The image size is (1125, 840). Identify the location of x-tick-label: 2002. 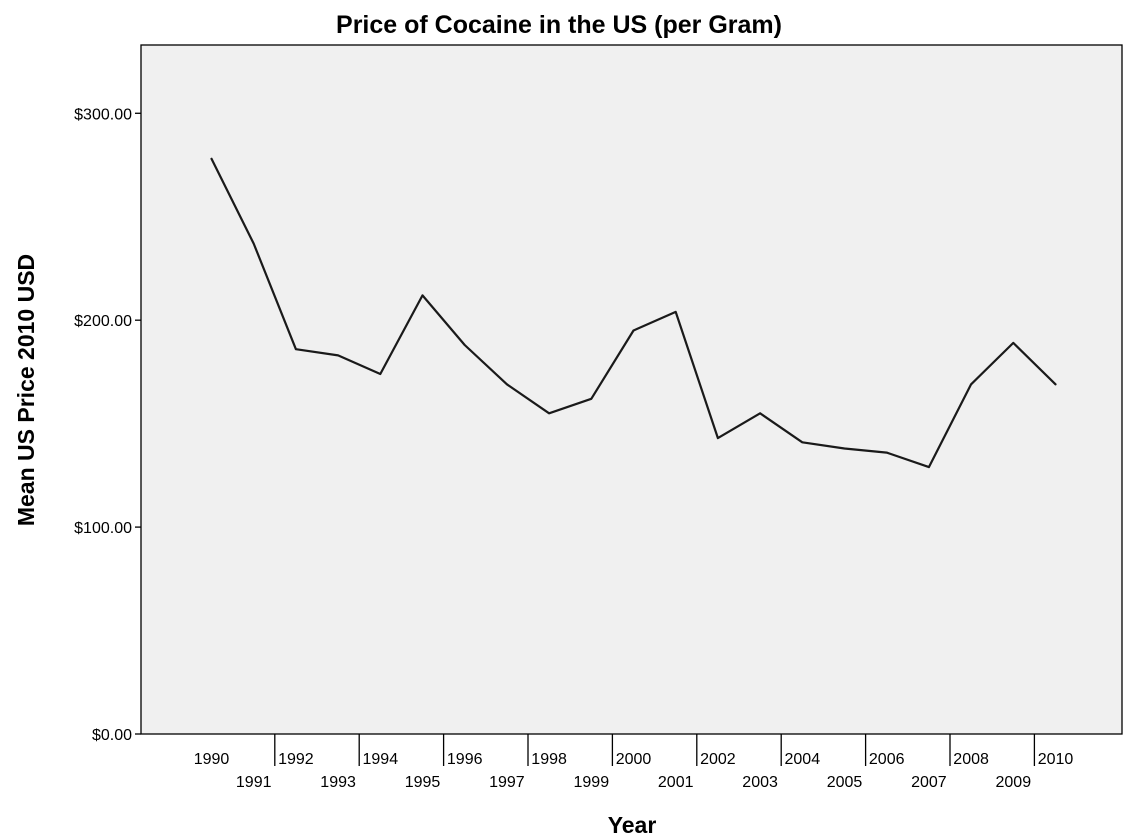
(718, 759).